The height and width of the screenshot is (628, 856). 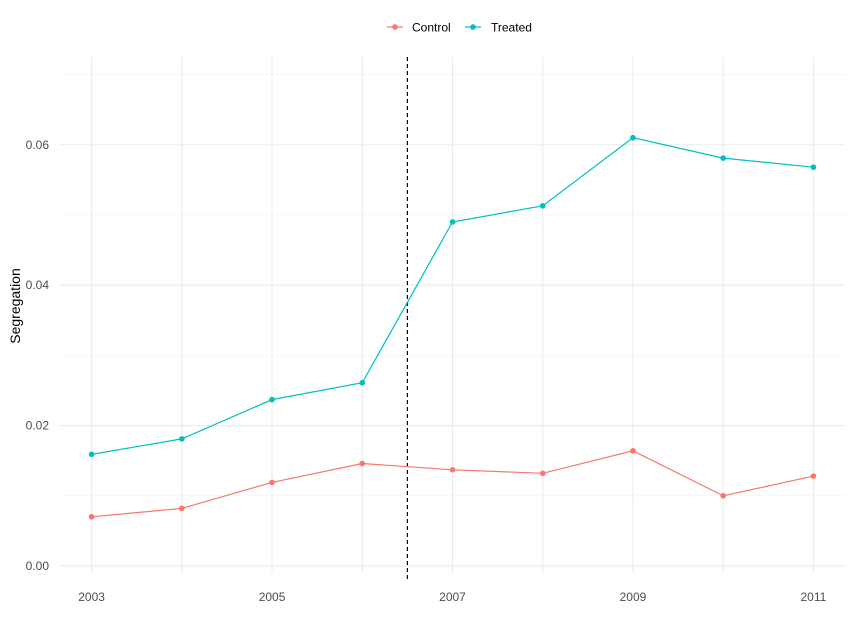 What do you see at coordinates (38, 426) in the screenshot?
I see `y-tick-label: 0.02` at bounding box center [38, 426].